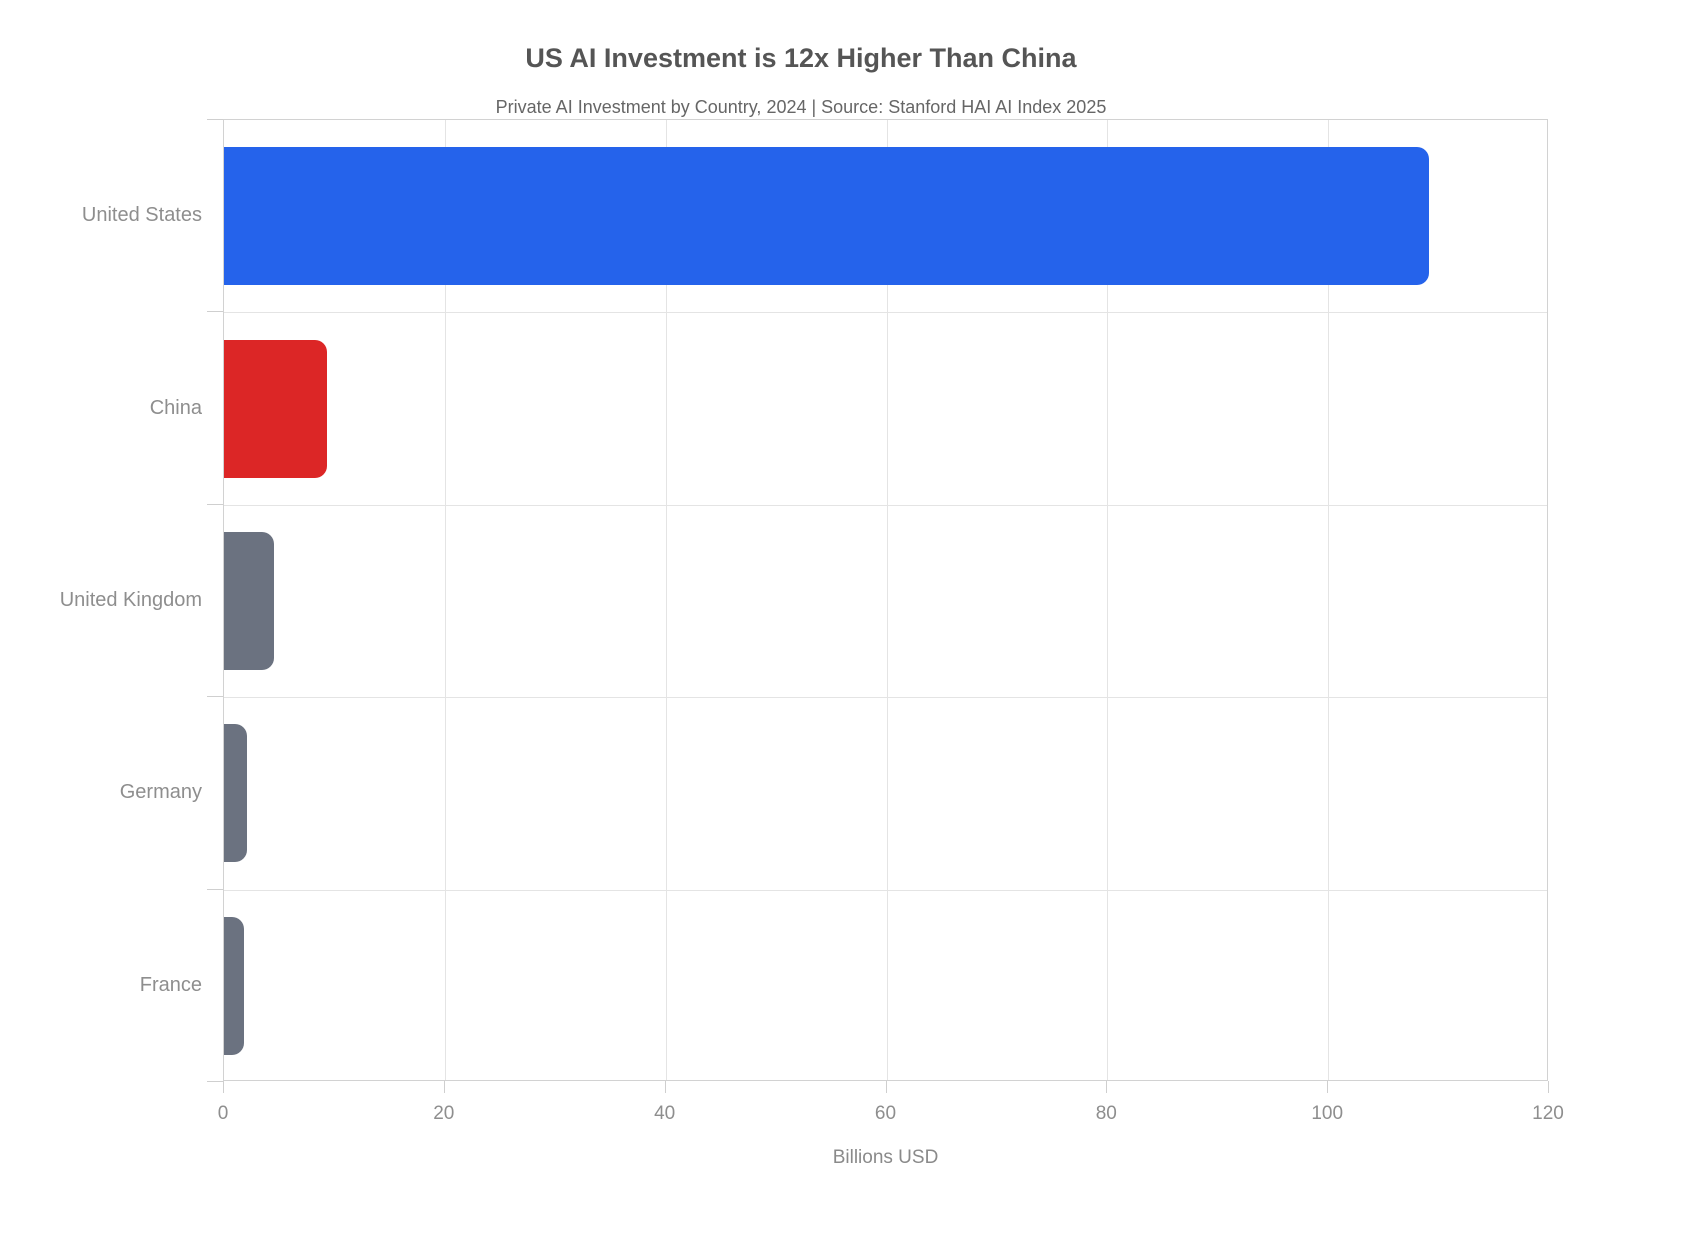 The width and height of the screenshot is (1694, 1254). Describe the element at coordinates (170, 984) in the screenshot. I see `y-axis-label: France` at that location.